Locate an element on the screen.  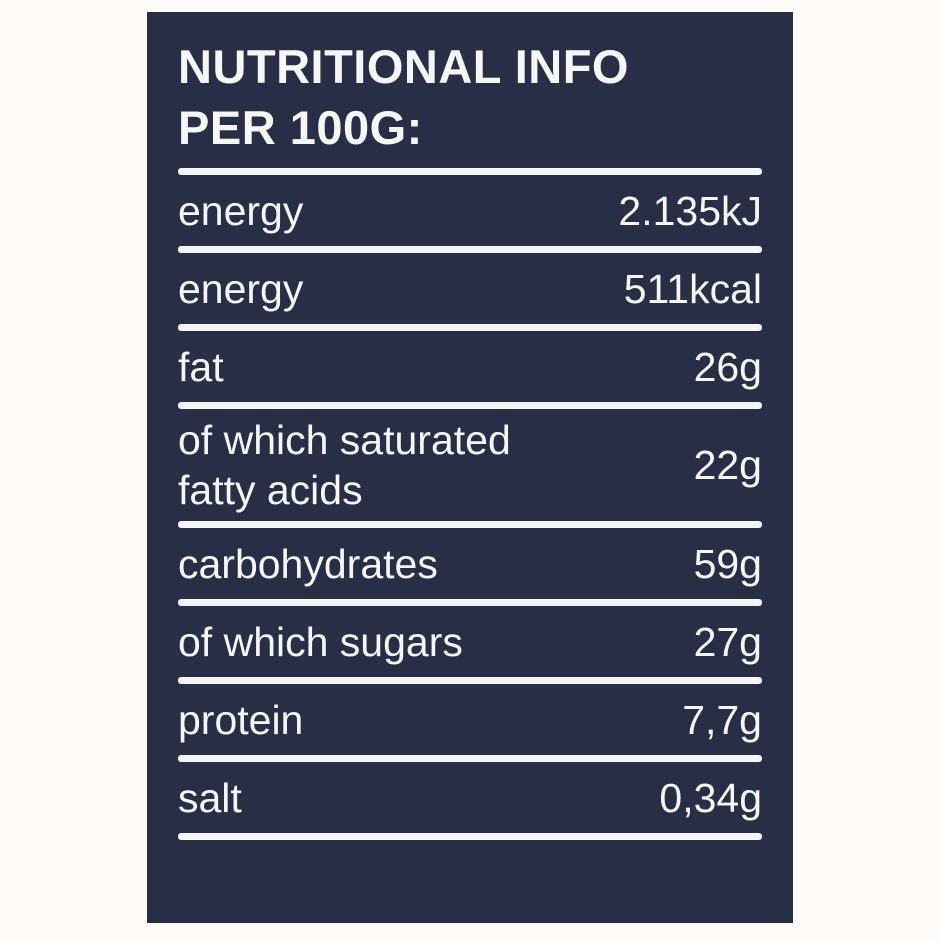
nutrient-label: carbohydrates is located at coordinates (308, 563).